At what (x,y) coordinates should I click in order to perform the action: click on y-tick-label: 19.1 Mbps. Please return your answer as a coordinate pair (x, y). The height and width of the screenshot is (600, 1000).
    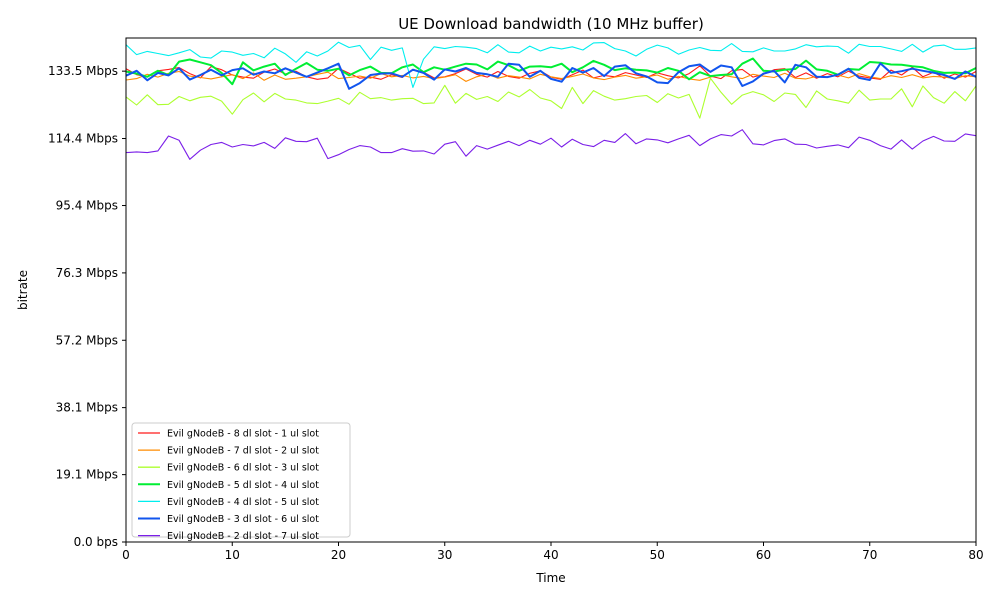
    Looking at the image, I should click on (87, 475).